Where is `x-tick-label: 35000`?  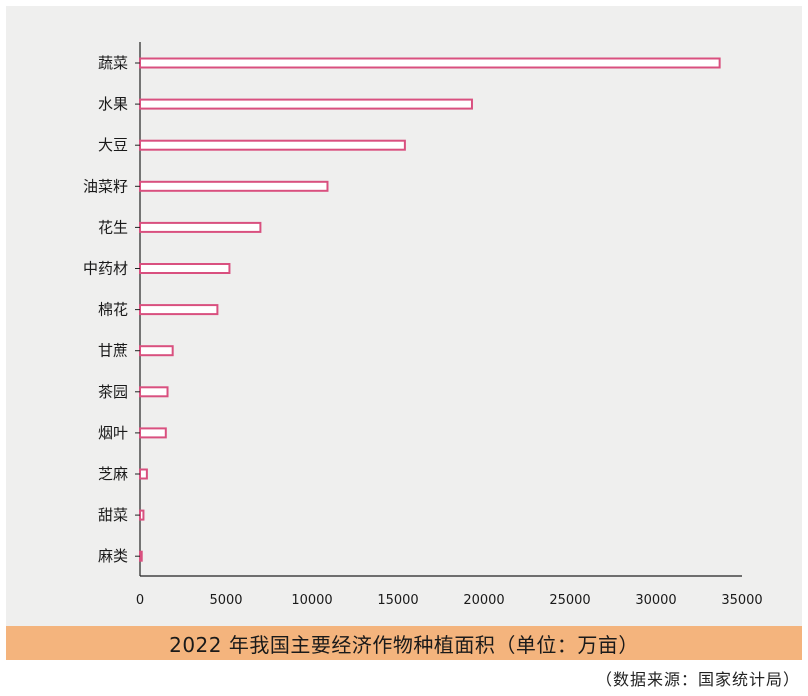
x-tick-label: 35000 is located at coordinates (741, 600).